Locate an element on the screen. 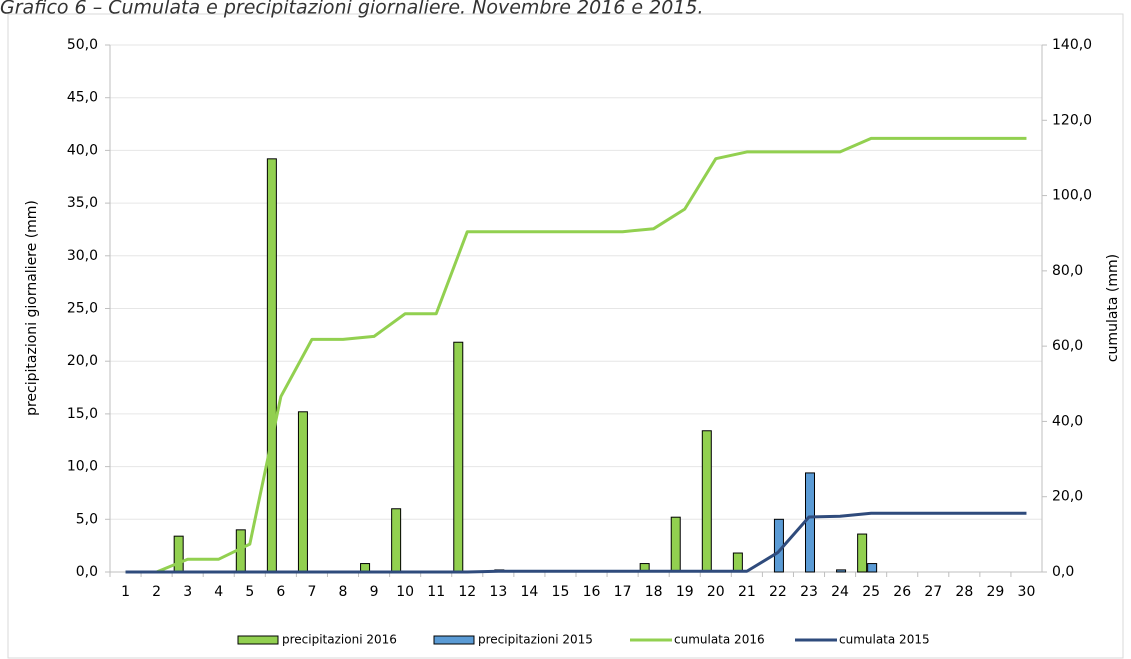  y2-tick-label: 140,0 is located at coordinates (1072, 45).